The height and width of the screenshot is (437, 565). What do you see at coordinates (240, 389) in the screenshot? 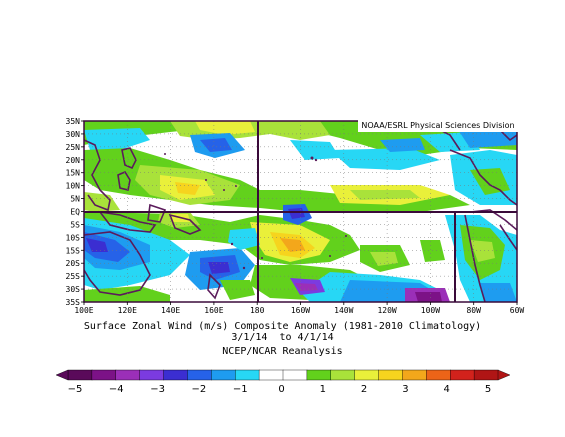
I see `colorbar-tick-label: −1` at bounding box center [240, 389].